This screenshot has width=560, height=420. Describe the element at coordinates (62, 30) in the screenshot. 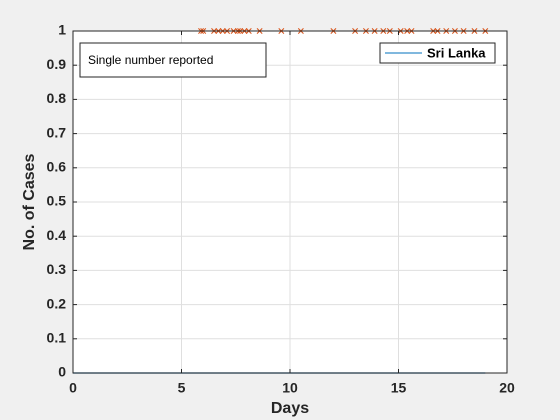

I see `y-tick-label: 1` at that location.